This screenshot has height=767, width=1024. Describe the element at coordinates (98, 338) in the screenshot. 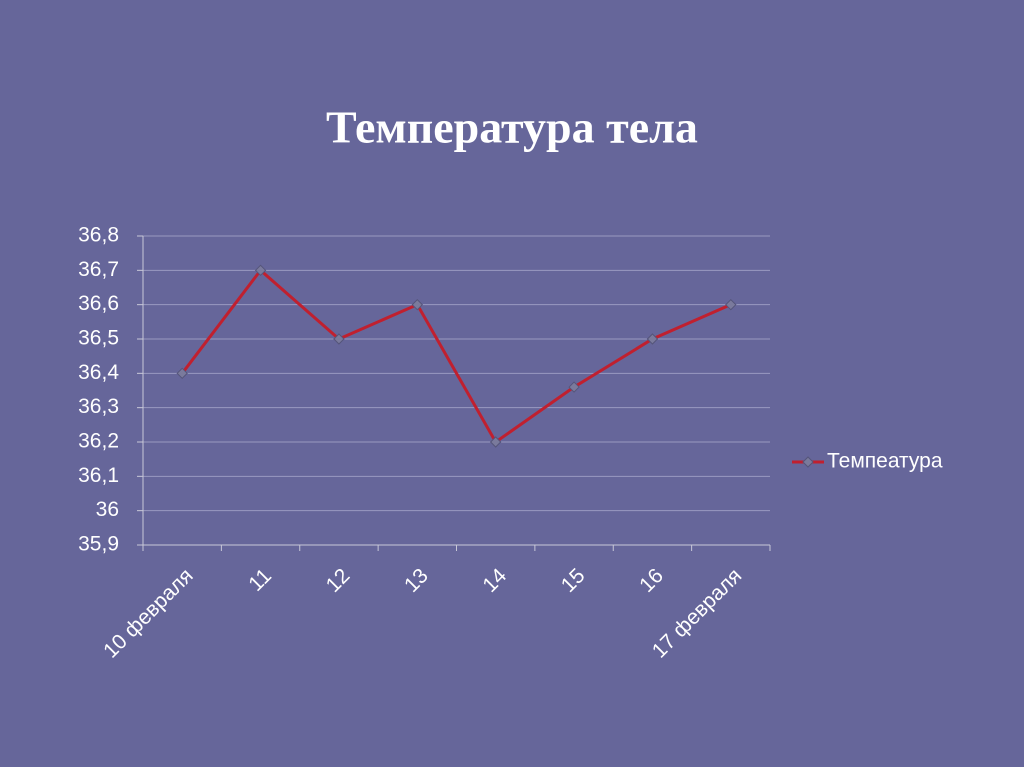

I see `y-tick-label: 36,5` at that location.